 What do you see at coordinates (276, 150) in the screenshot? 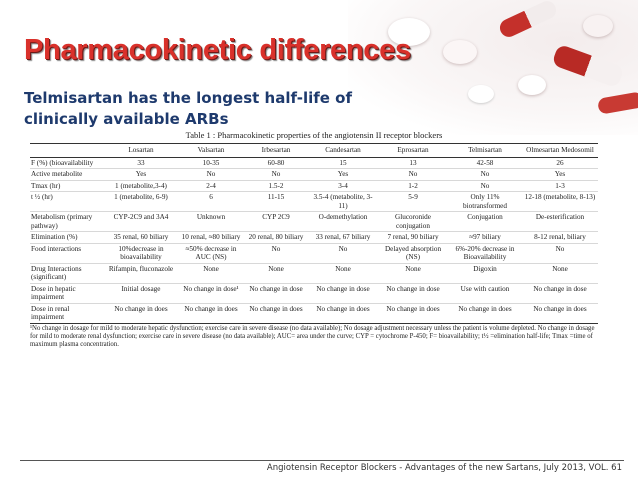
I see `header-cell: Irbesartan` at bounding box center [276, 150].